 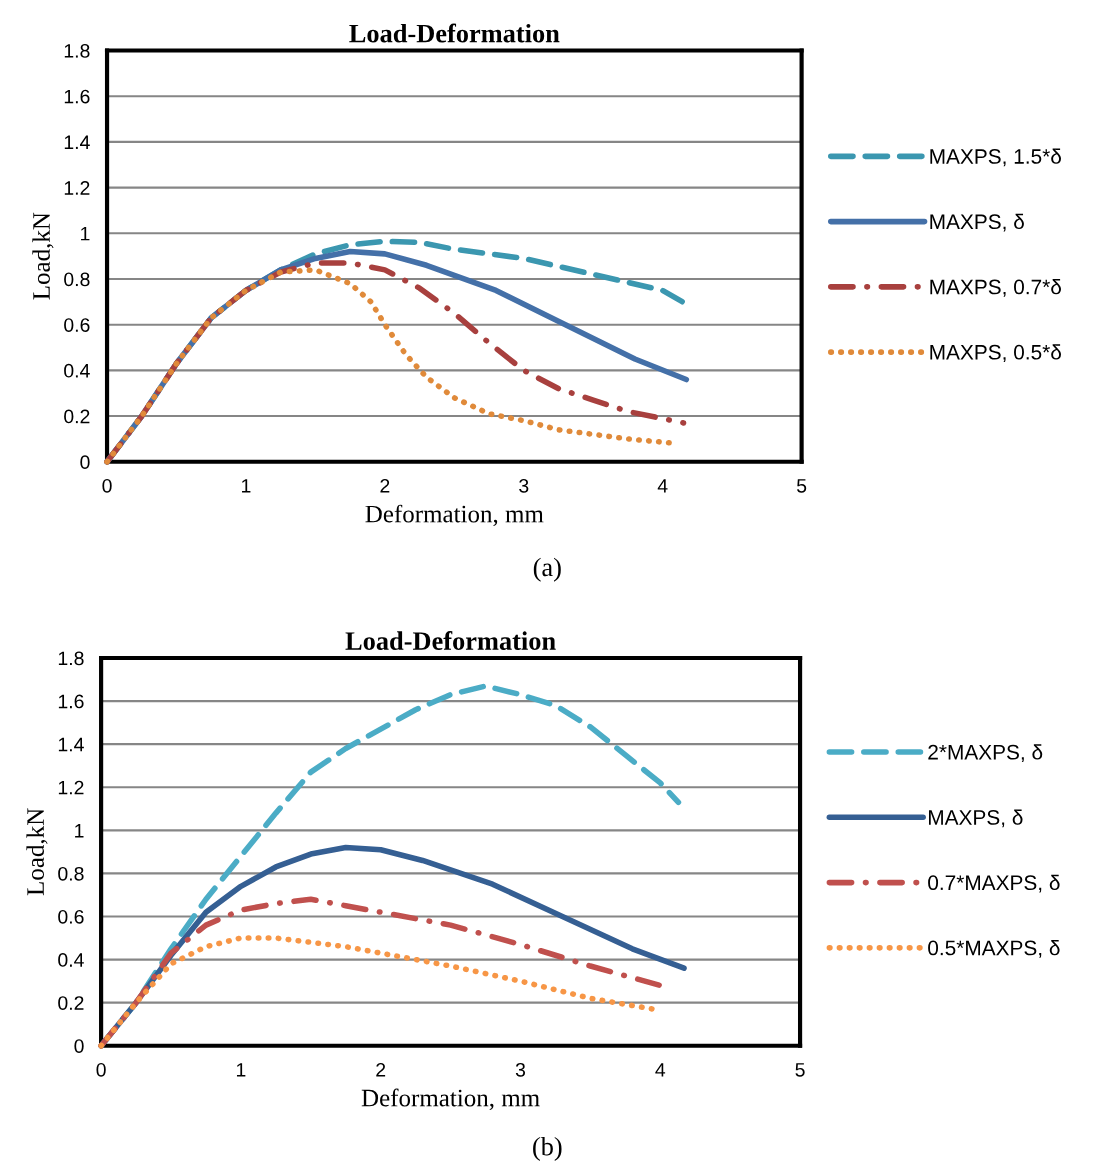 What do you see at coordinates (995, 157) in the screenshot?
I see `legend-label: MAXPS, 1.5*δ` at bounding box center [995, 157].